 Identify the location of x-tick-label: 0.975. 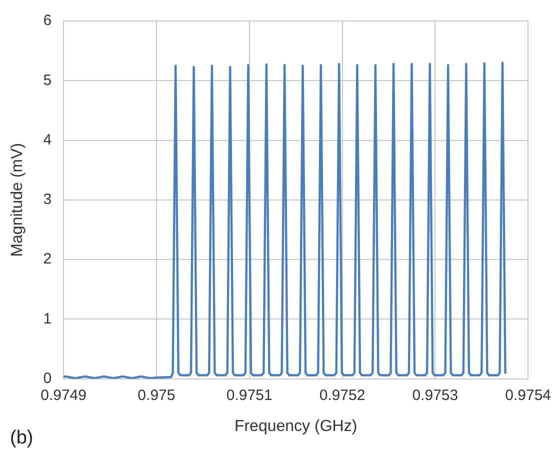
(157, 395).